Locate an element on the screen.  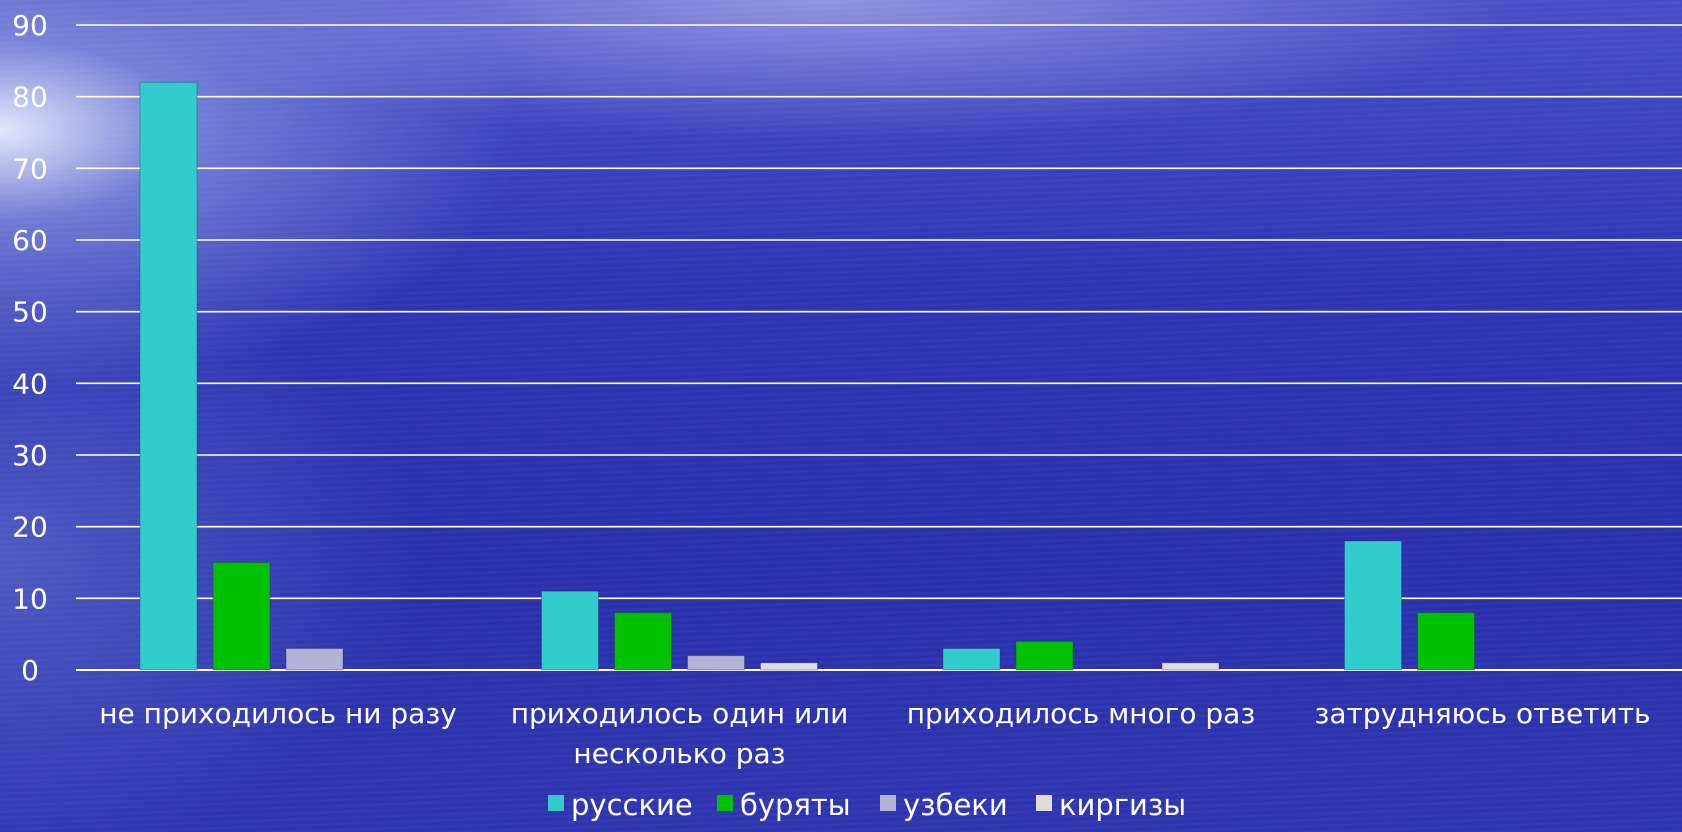
y-tick-label: 20 is located at coordinates (30, 527).